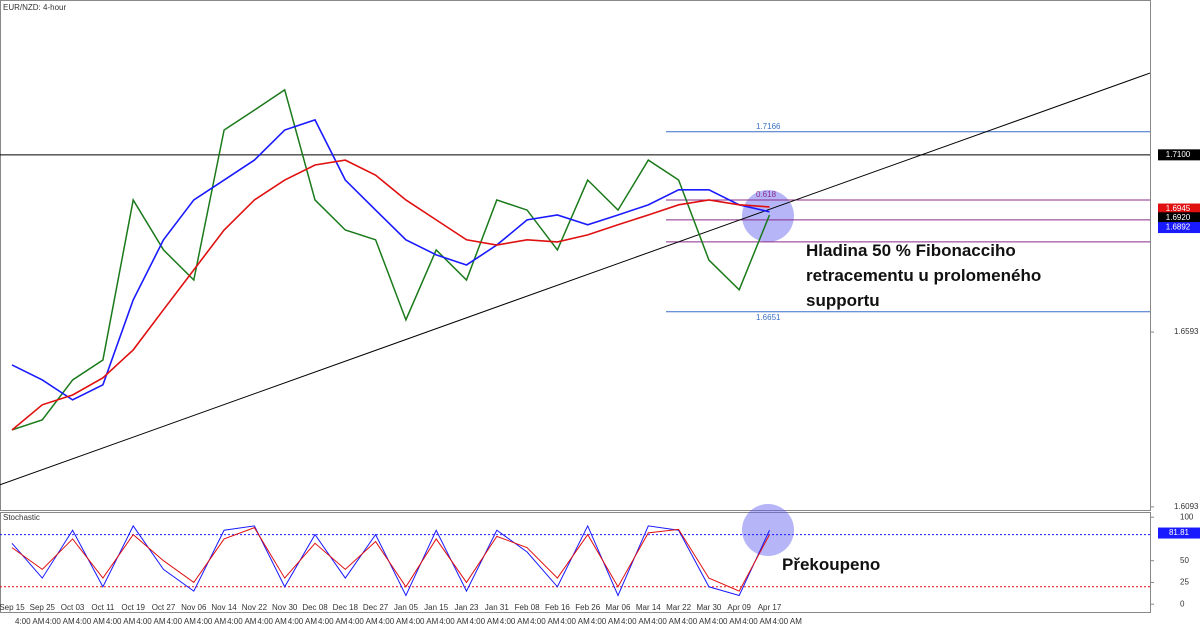 Image resolution: width=1200 pixels, height=633 pixels. Describe the element at coordinates (346, 607) in the screenshot. I see `x-tick-label: Dec 18` at that location.